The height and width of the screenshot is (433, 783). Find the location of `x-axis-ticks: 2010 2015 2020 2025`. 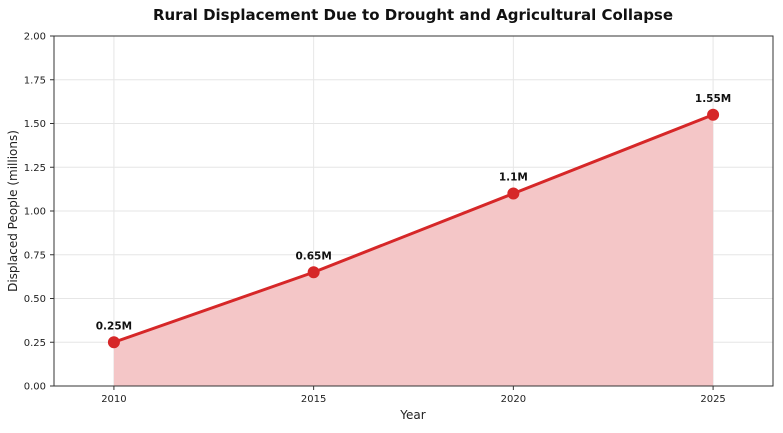

x-axis-ticks: 2010 2015 2020 2025 is located at coordinates (413, 395).